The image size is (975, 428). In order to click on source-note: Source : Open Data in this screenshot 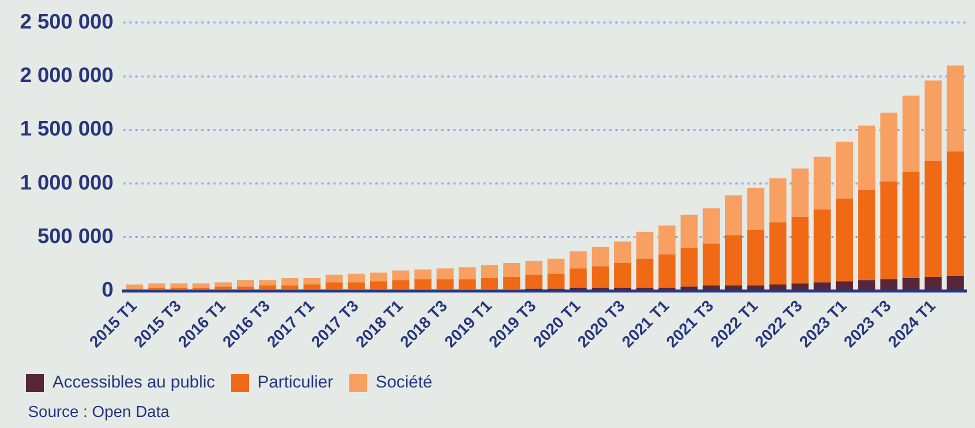, I will do `click(99, 413)`.